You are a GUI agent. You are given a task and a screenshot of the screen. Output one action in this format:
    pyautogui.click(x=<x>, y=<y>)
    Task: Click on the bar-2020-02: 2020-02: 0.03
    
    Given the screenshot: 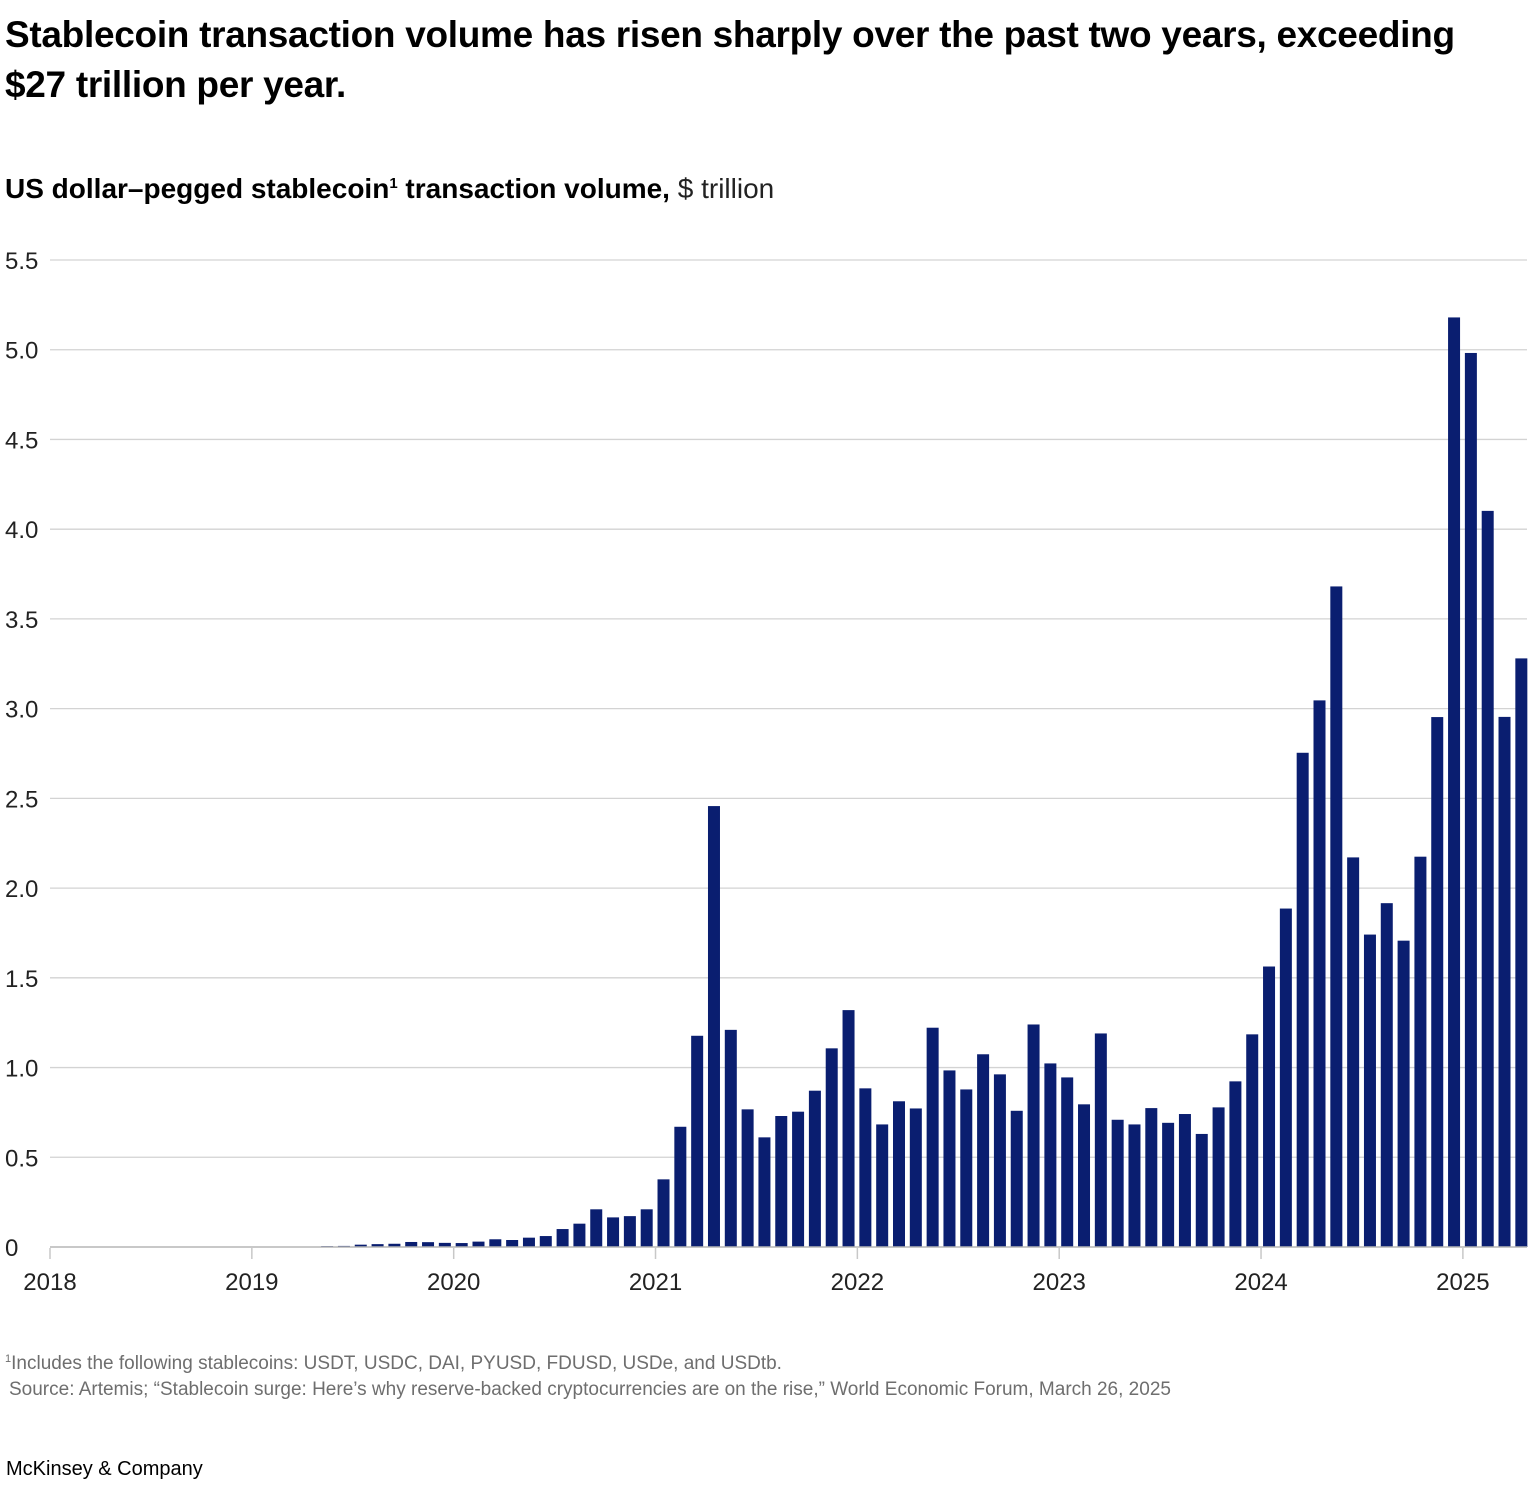 What is the action you would take?
    pyautogui.click(x=478, y=1244)
    